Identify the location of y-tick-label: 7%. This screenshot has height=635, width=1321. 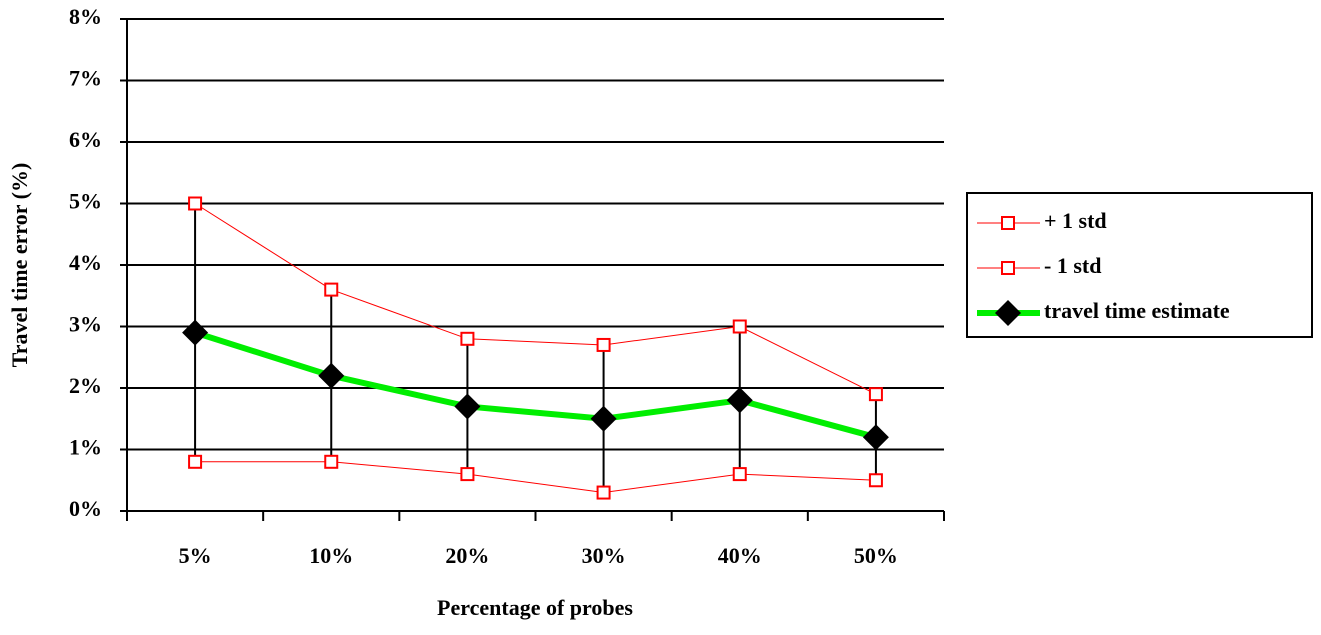
(85, 78).